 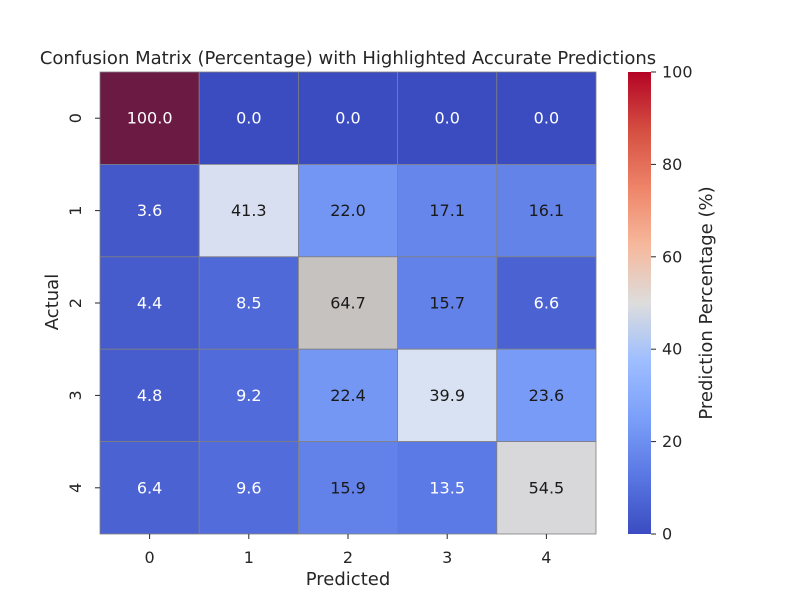 I want to click on cell-value-label: 16.1, so click(x=547, y=210).